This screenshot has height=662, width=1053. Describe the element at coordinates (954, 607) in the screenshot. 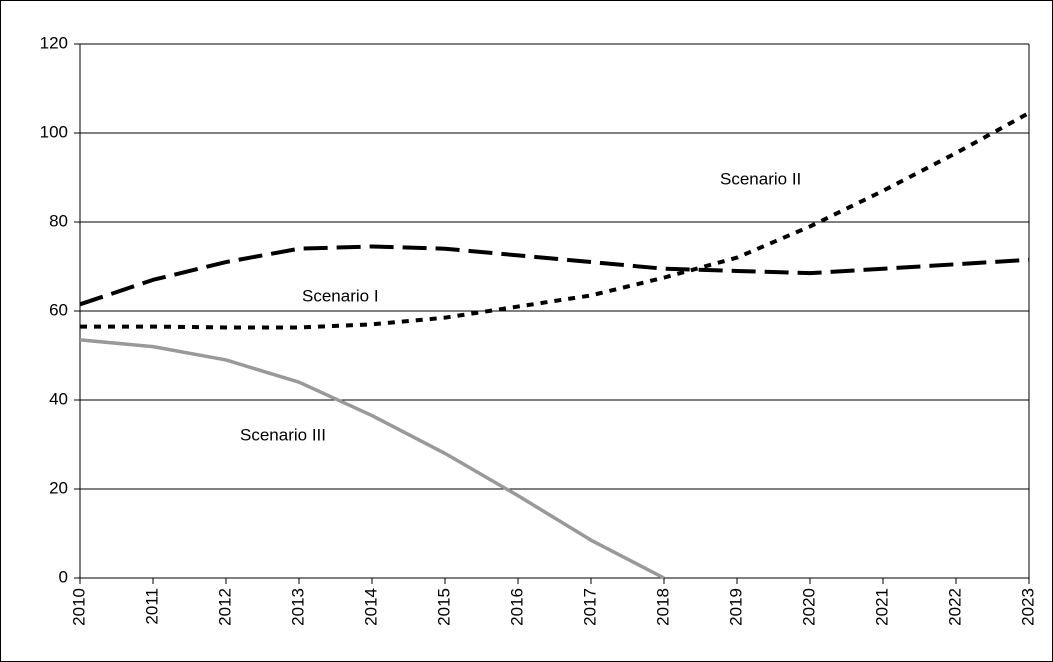

I see `x-tick-label: 2022` at that location.